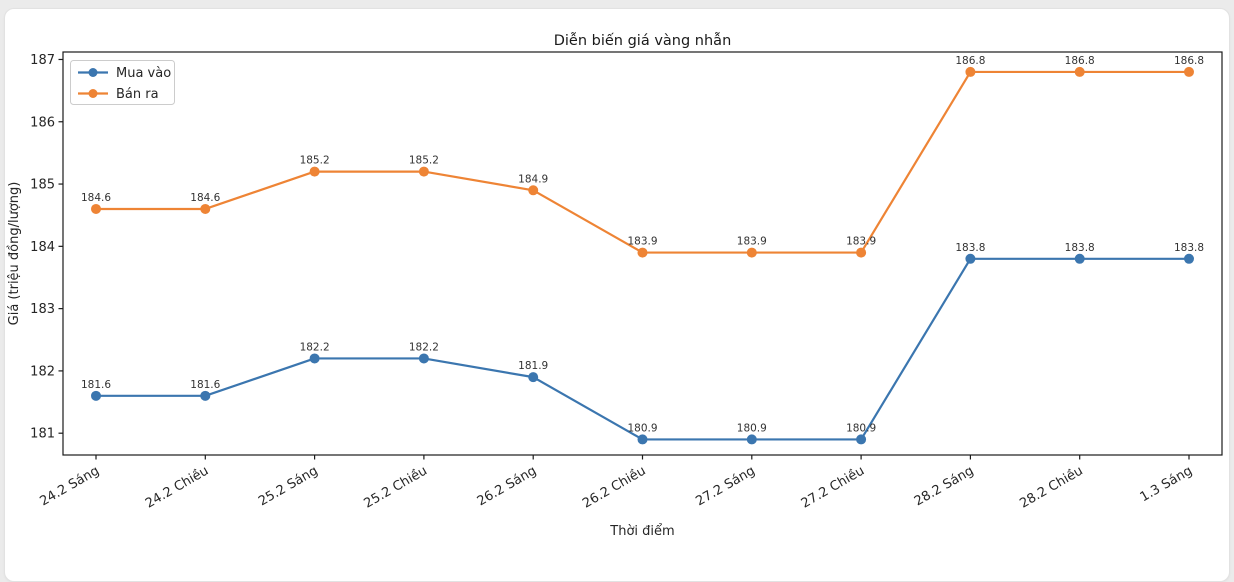 The image size is (1234, 582). I want to click on x-tick-label: 25.2 Sáng, so click(288, 486).